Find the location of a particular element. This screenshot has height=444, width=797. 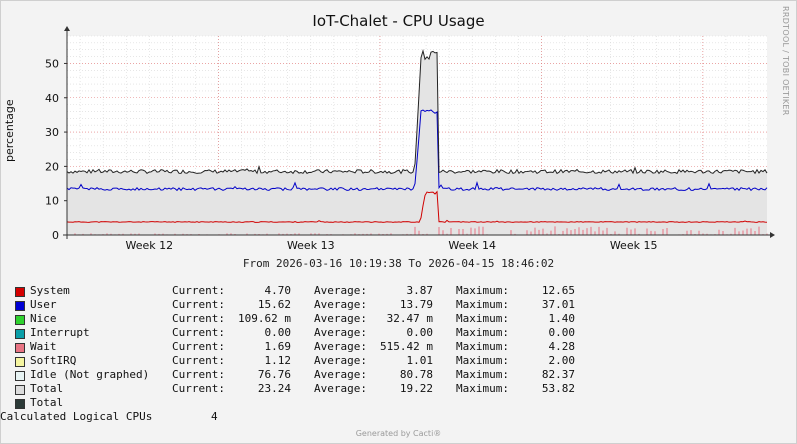

x-tick-label: Week 12 is located at coordinates (150, 245).